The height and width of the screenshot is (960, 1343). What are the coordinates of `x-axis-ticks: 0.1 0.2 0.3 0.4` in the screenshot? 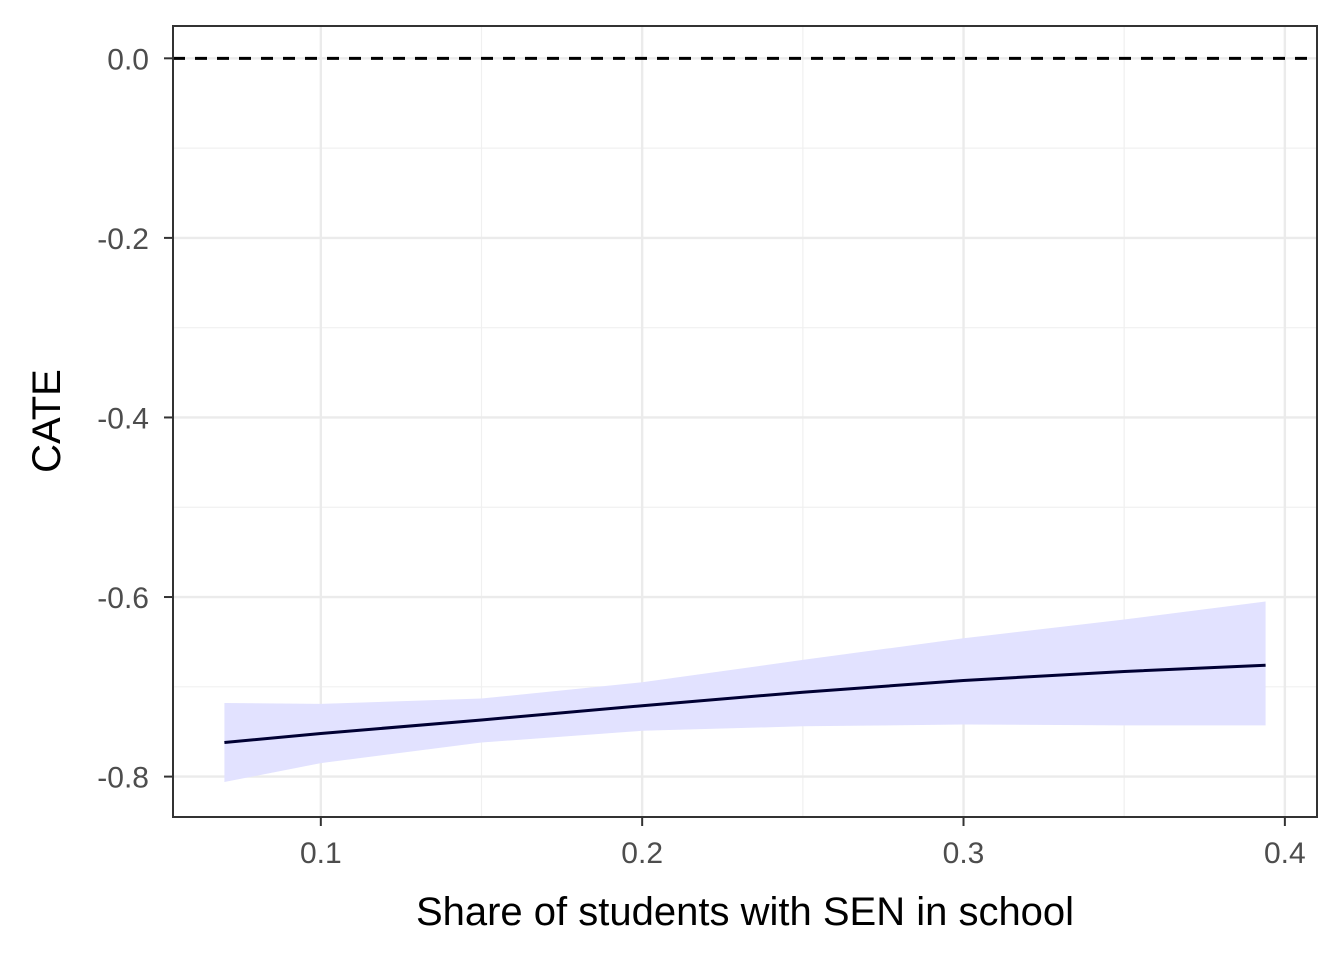 It's located at (803, 843).